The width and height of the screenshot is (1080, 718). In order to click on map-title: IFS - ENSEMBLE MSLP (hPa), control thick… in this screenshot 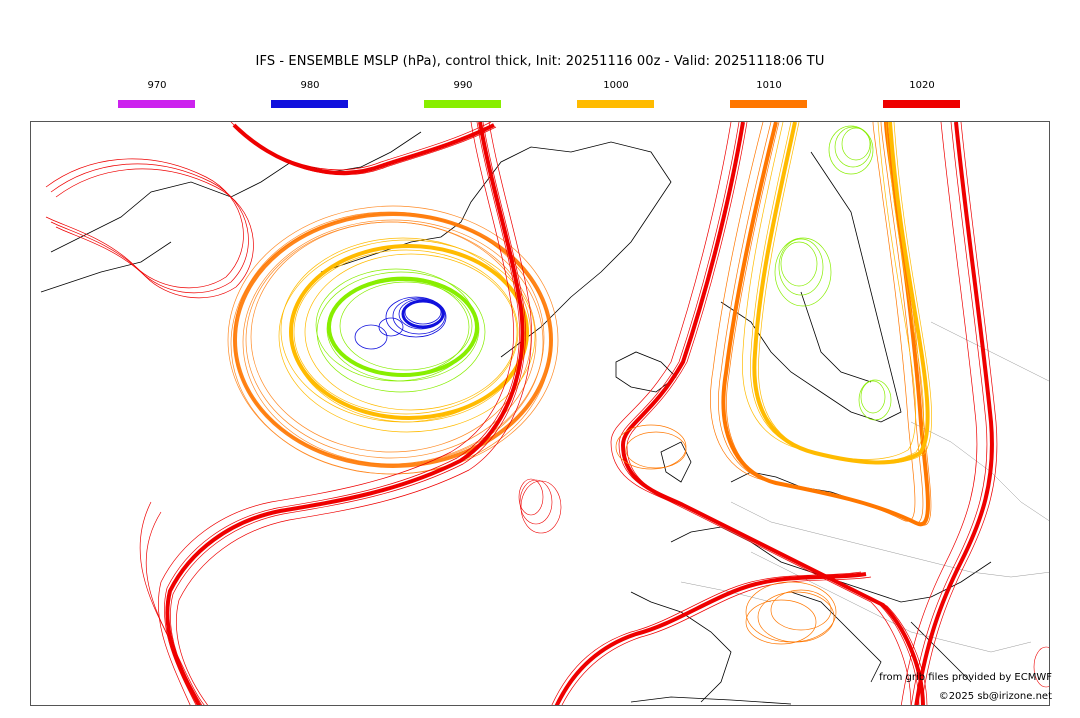, I will do `click(540, 61)`.